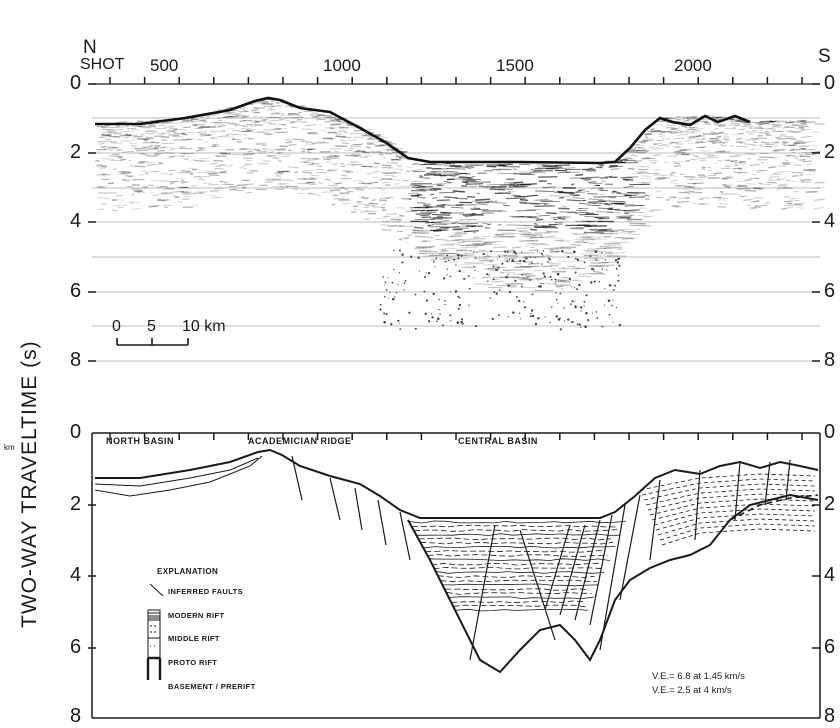  What do you see at coordinates (9, 447) in the screenshot?
I see `stray-km-label: km` at bounding box center [9, 447].